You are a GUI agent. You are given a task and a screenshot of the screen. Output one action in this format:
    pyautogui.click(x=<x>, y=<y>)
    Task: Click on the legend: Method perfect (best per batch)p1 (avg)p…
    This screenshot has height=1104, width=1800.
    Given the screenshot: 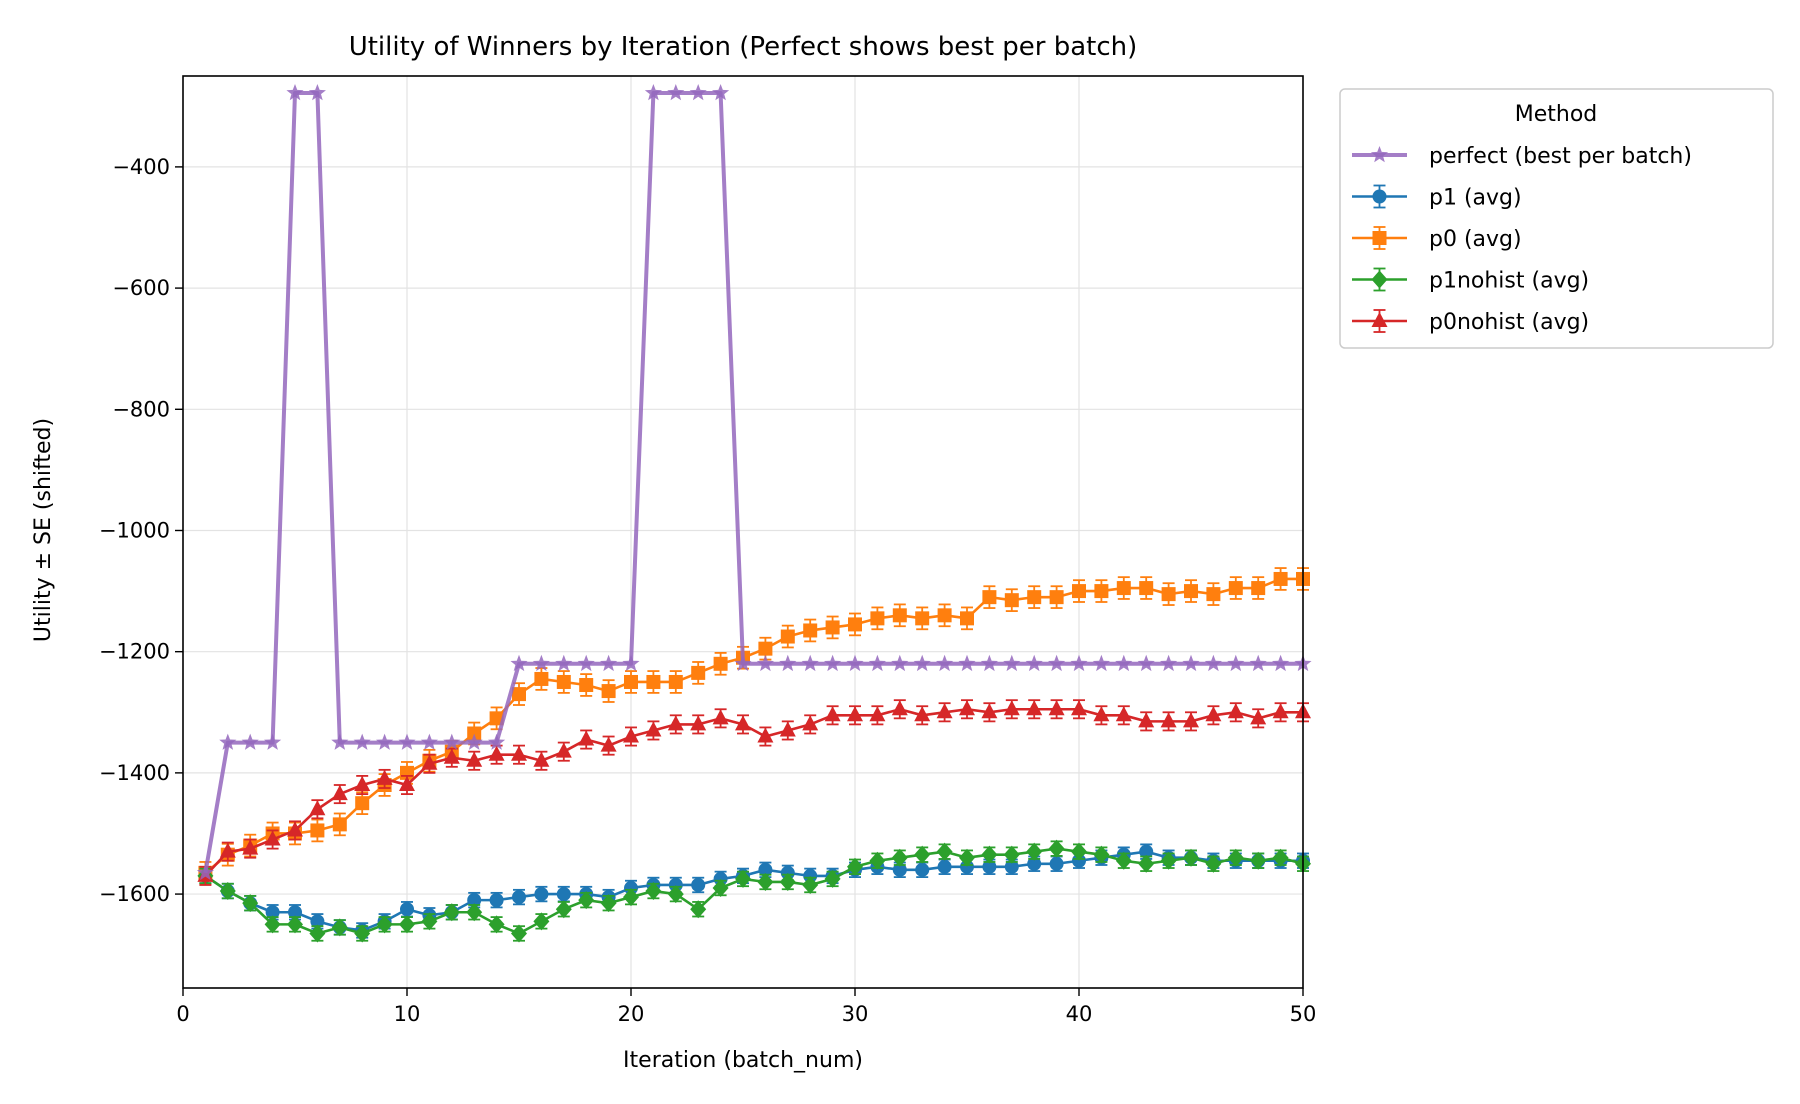 What is the action you would take?
    pyautogui.click(x=1556, y=218)
    